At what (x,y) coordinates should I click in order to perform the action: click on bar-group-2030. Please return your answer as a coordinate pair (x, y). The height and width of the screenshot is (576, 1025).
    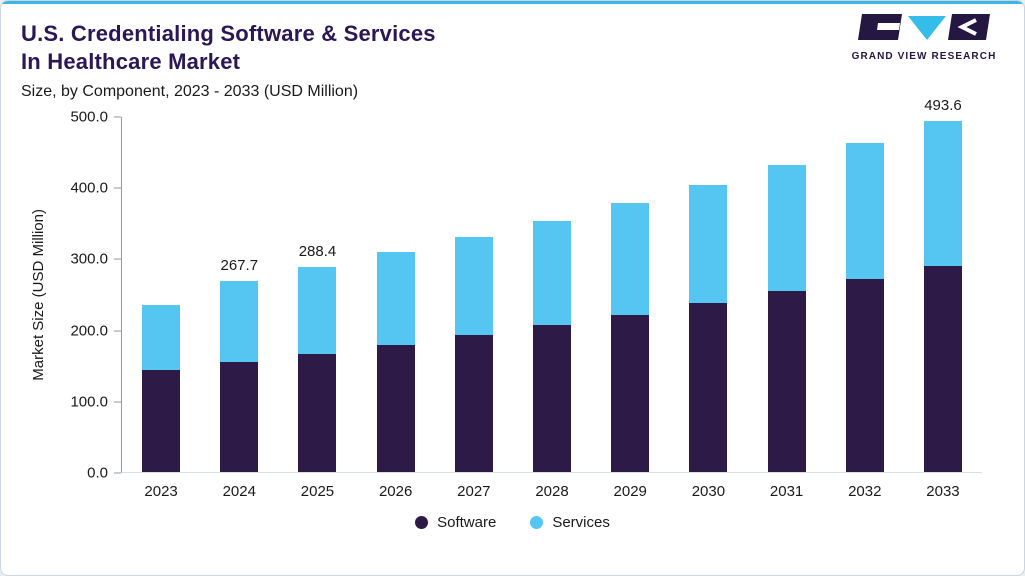
    Looking at the image, I should click on (708, 294).